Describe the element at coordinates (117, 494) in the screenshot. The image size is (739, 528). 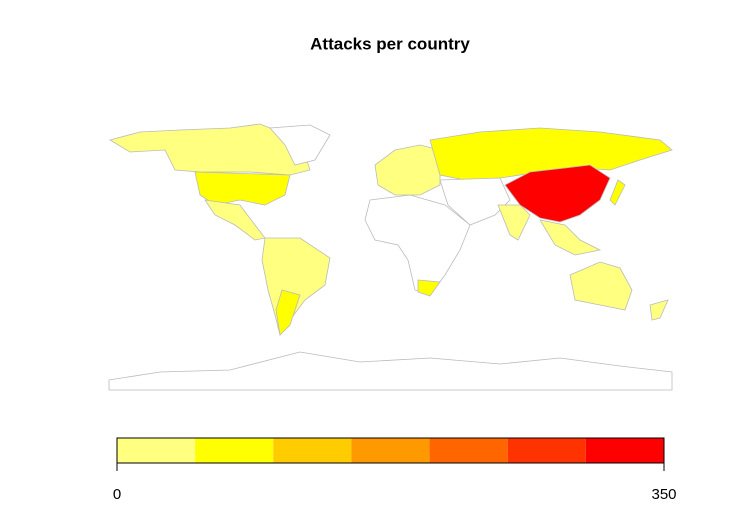
I see `tick-label: 0` at that location.